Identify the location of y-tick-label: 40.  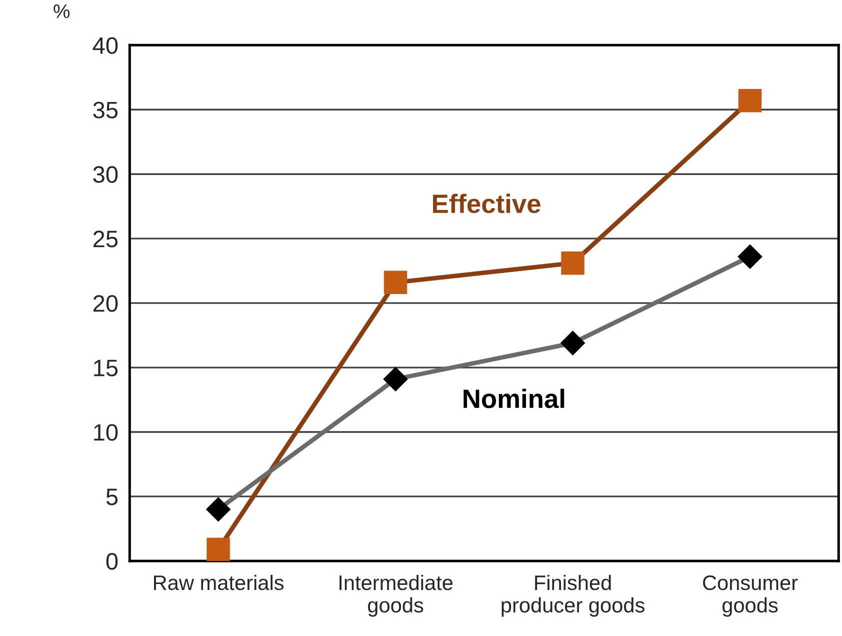
(105, 45).